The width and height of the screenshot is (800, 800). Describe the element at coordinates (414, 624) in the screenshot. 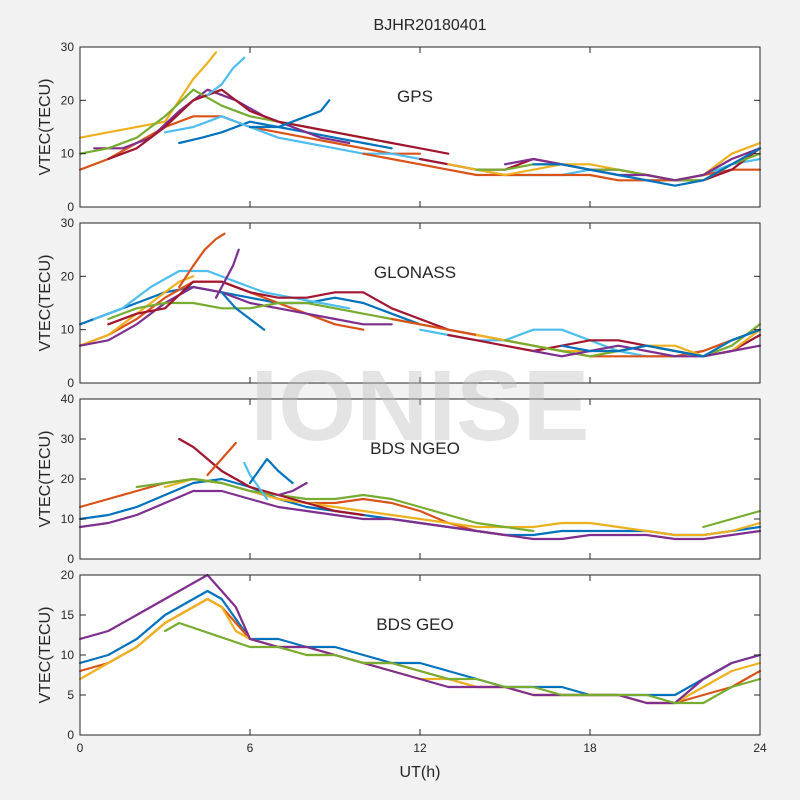

I see `panel-label: BDS GEO` at that location.